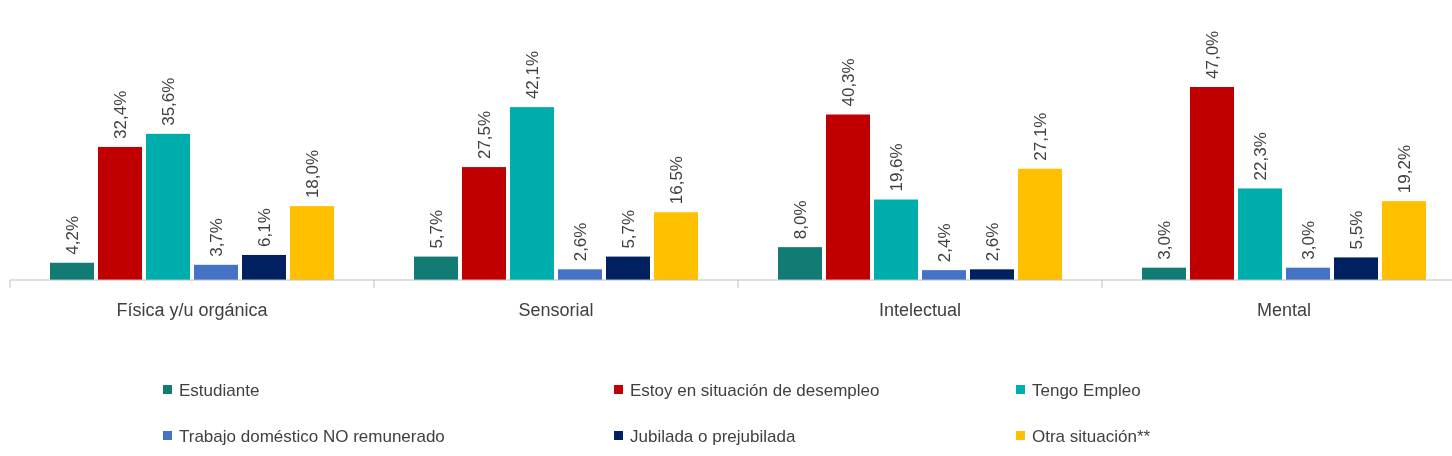  I want to click on data-label: 27,1%, so click(1040, 136).